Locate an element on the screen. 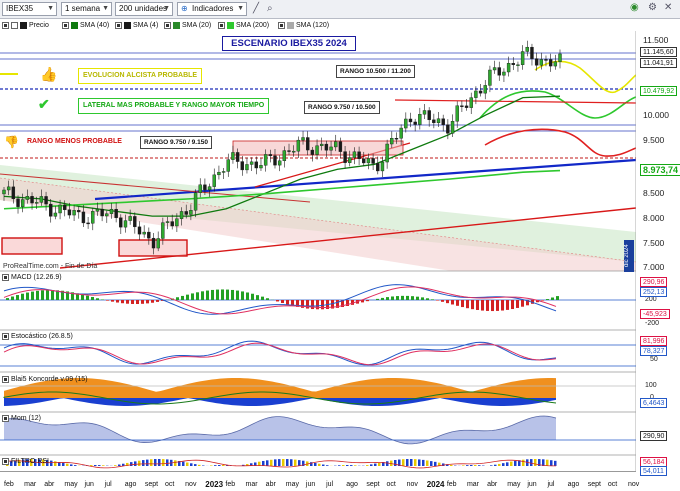 This screenshot has height=491, width=680. momentum-line is located at coordinates (280, 430).